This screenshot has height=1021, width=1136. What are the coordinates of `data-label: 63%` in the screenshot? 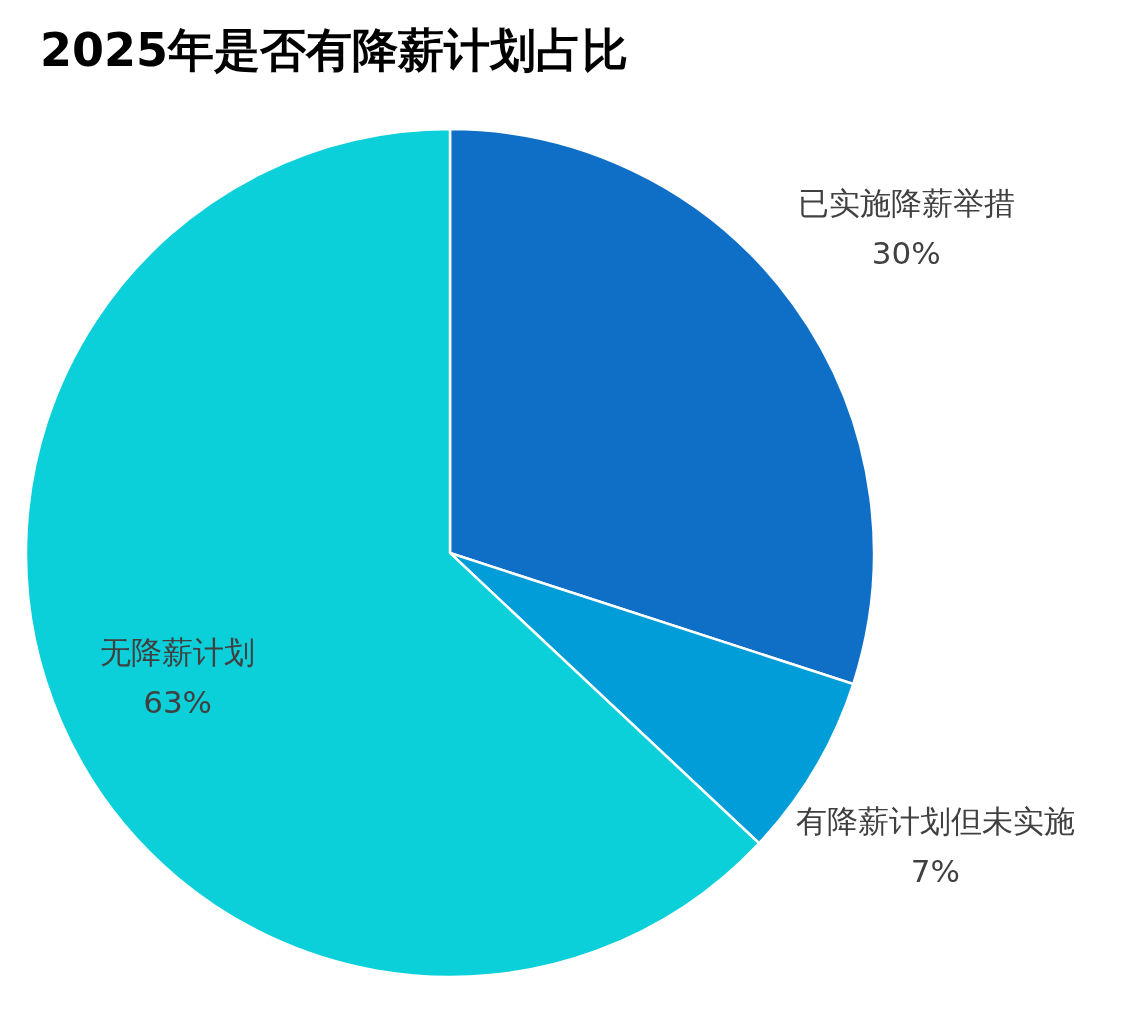 It's located at (178, 701).